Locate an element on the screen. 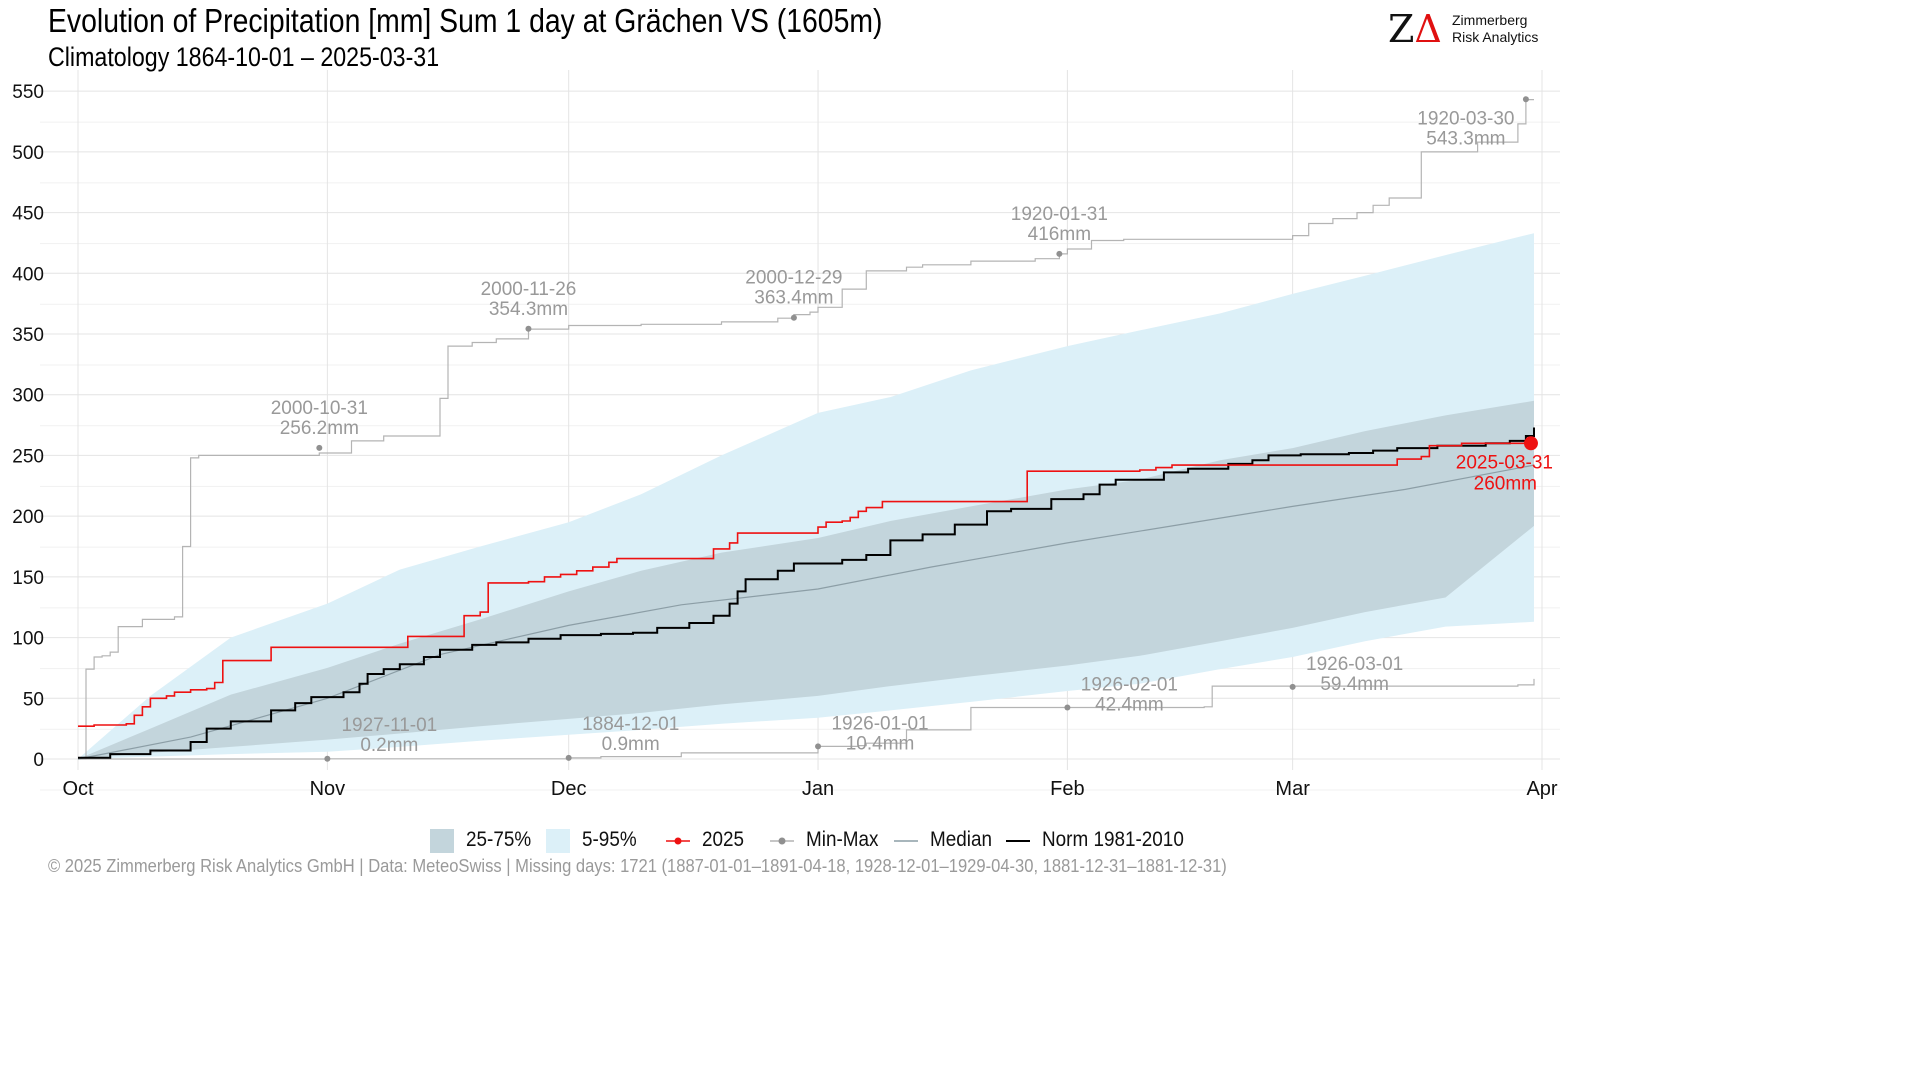 This screenshot has width=1920, height=1080. annotation-date: 1920-03-30 is located at coordinates (1465, 118).